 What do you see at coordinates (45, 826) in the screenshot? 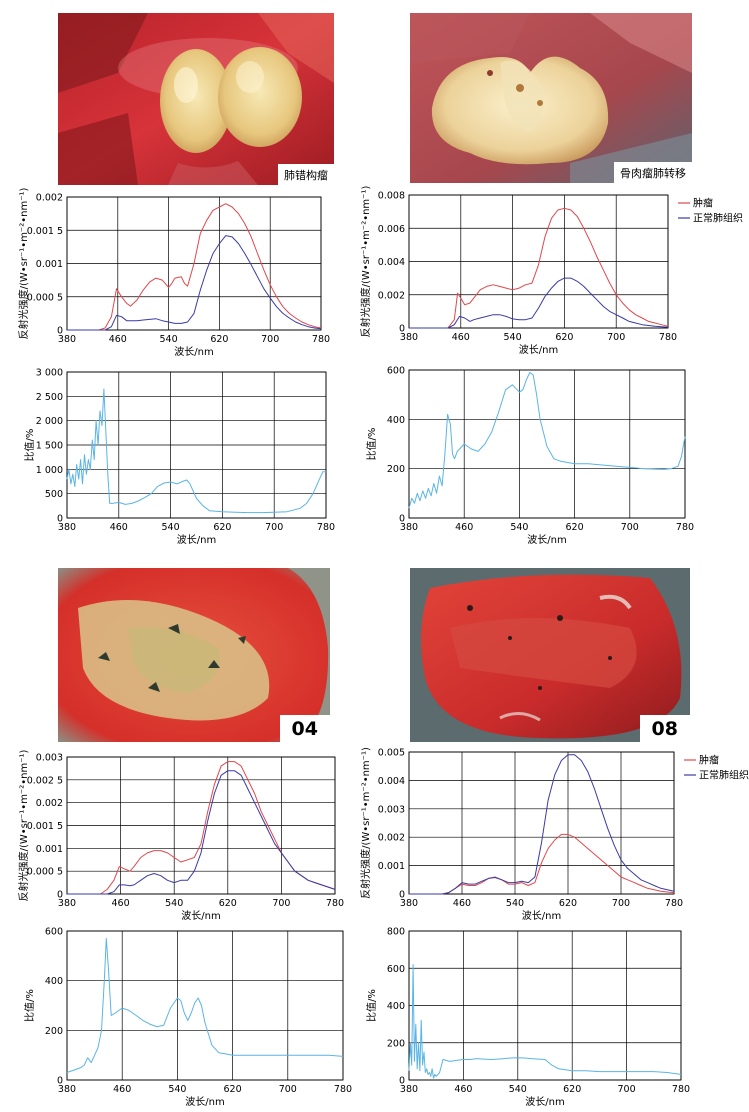
I see `y-tick-label: 0.001 5` at bounding box center [45, 826].